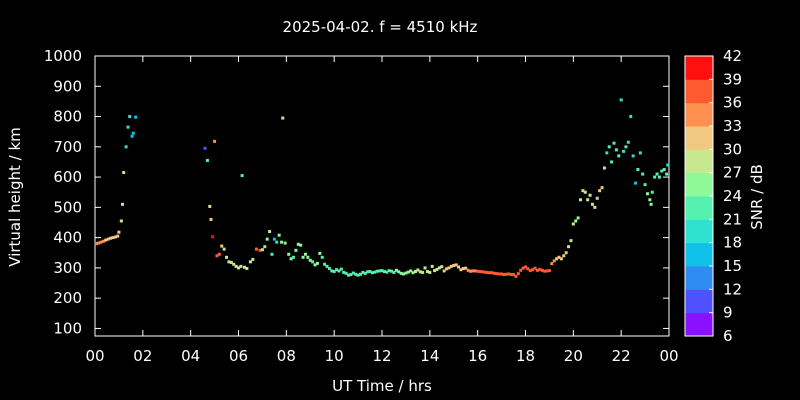 The image size is (800, 400). What do you see at coordinates (67, 177) in the screenshot?
I see `y-tick-label: 600` at bounding box center [67, 177].